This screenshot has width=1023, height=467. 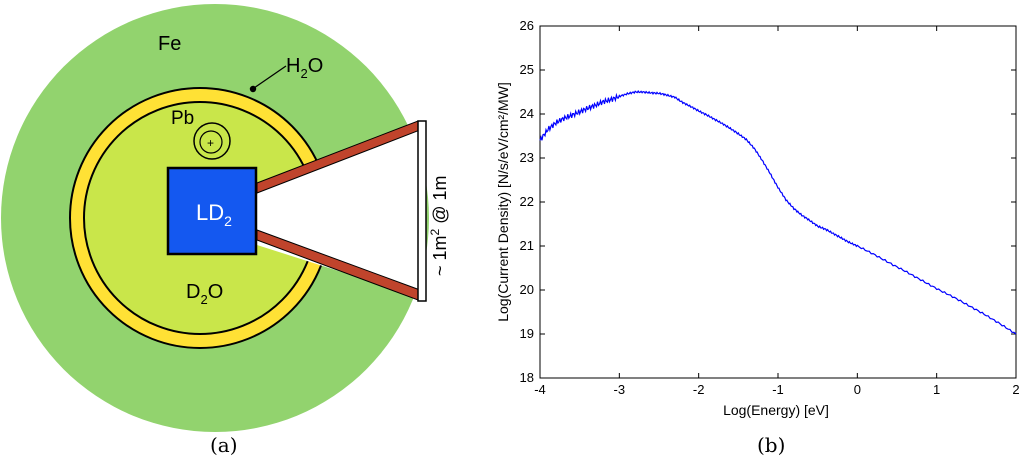 I want to click on lead-sample-mark: +, so click(x=210, y=143).